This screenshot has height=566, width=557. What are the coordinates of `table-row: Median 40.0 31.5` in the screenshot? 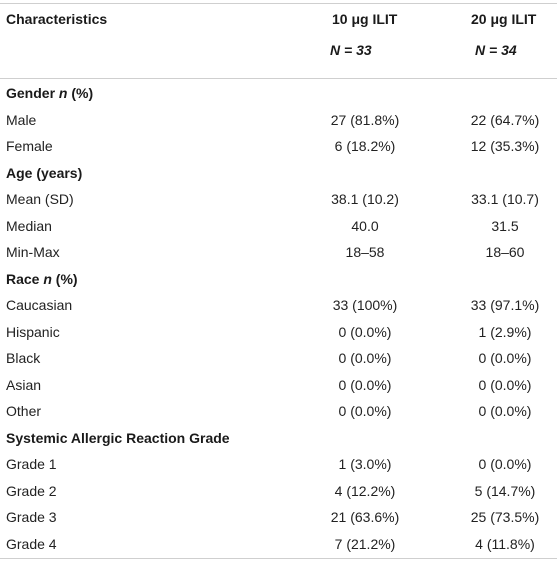 It's located at (278, 226).